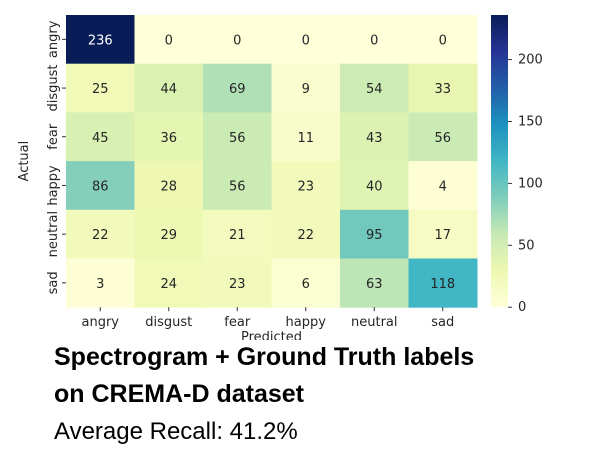 This screenshot has height=464, width=590. What do you see at coordinates (101, 322) in the screenshot?
I see `x-tick-label: angry` at bounding box center [101, 322].